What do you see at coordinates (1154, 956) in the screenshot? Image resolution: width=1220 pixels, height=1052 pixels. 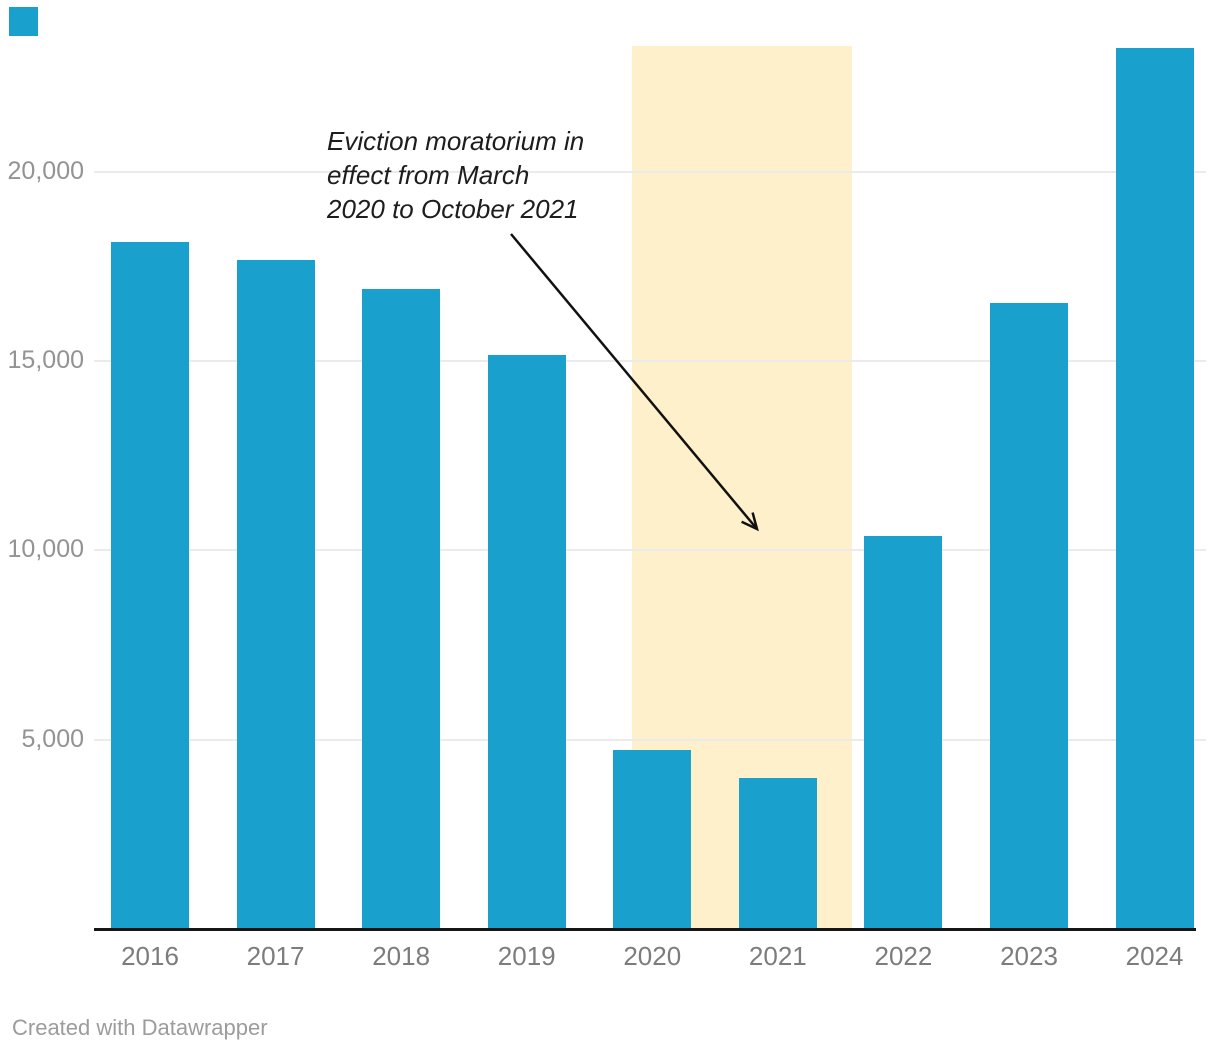 I see `x-tick-label-2024: 2024` at bounding box center [1154, 956].